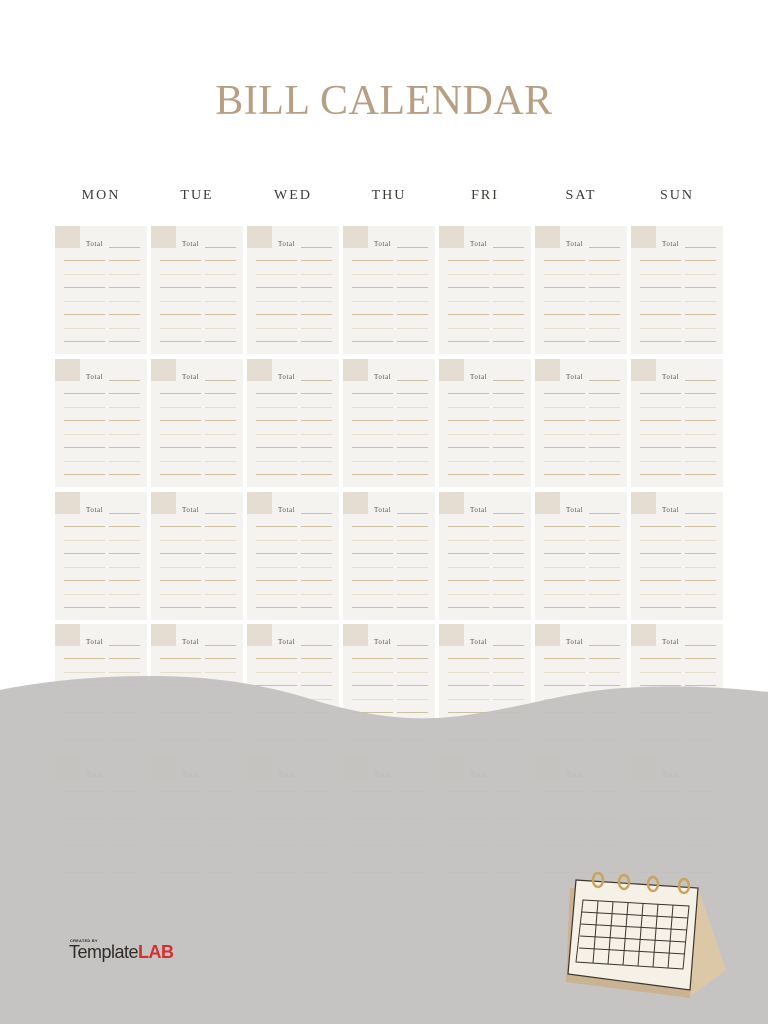 The width and height of the screenshot is (768, 1024). I want to click on desk-calendar-icon, so click(646, 934).